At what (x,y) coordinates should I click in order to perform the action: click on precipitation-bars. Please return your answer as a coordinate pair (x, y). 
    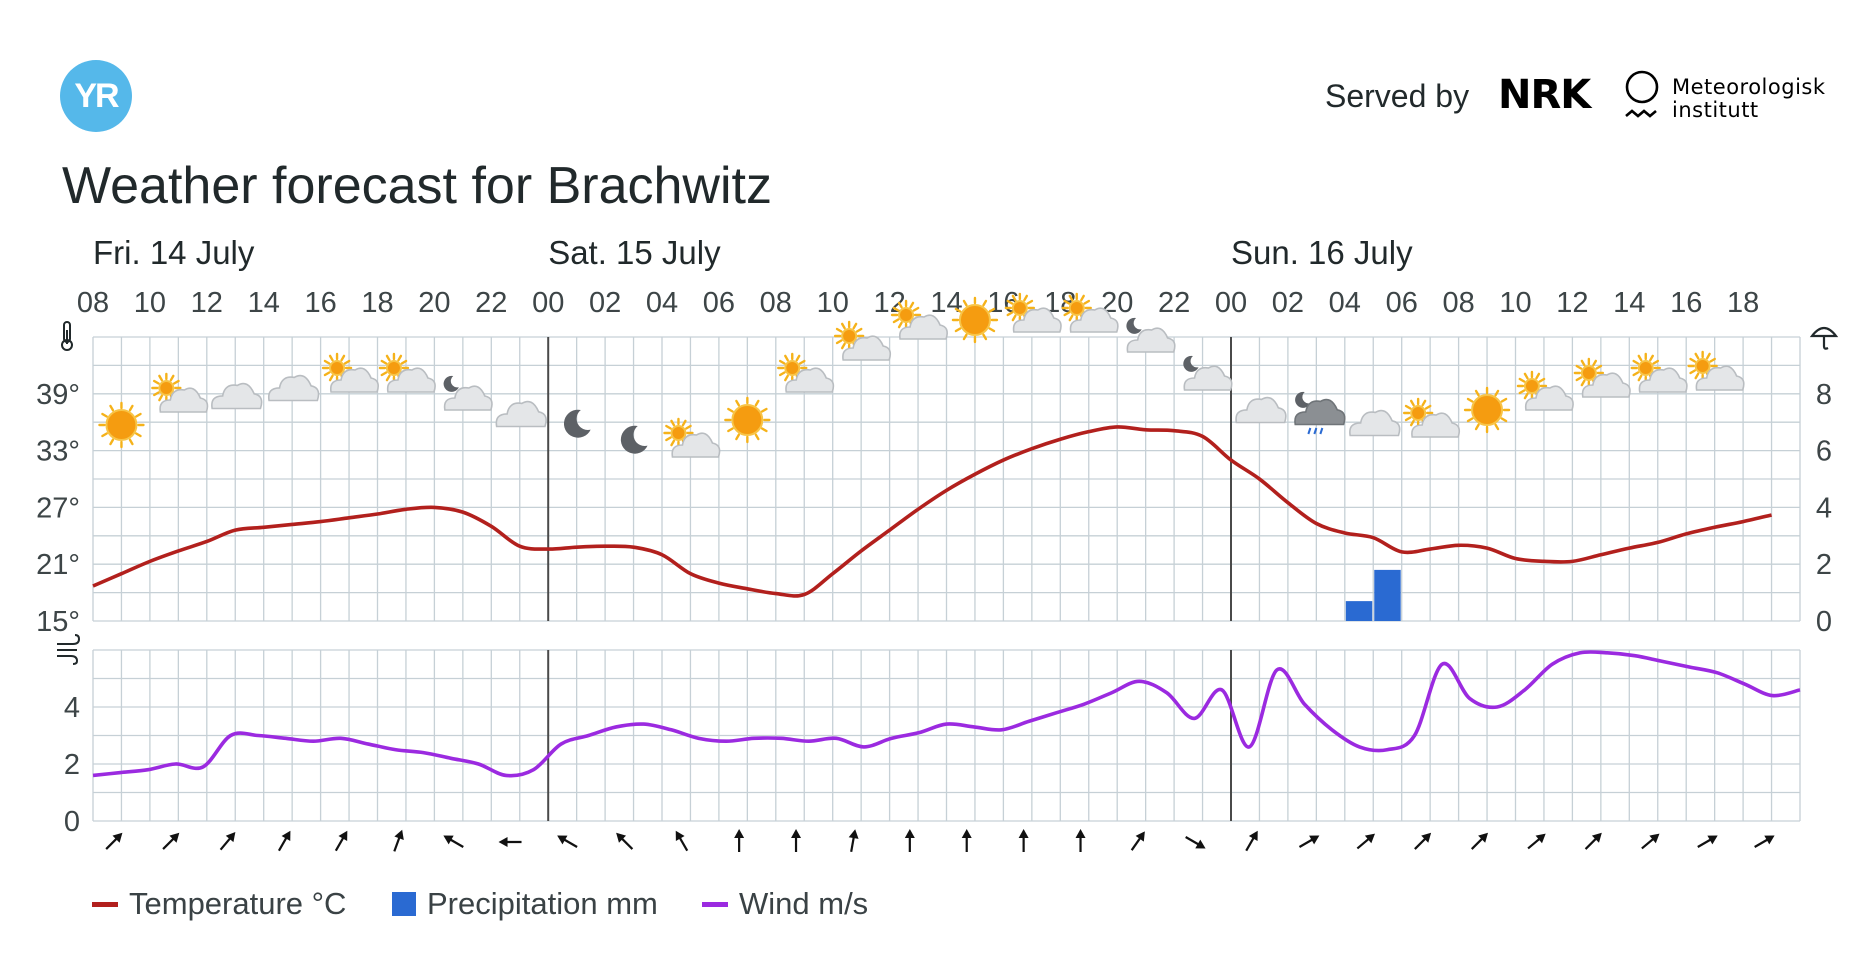
    Looking at the image, I should click on (1373, 595).